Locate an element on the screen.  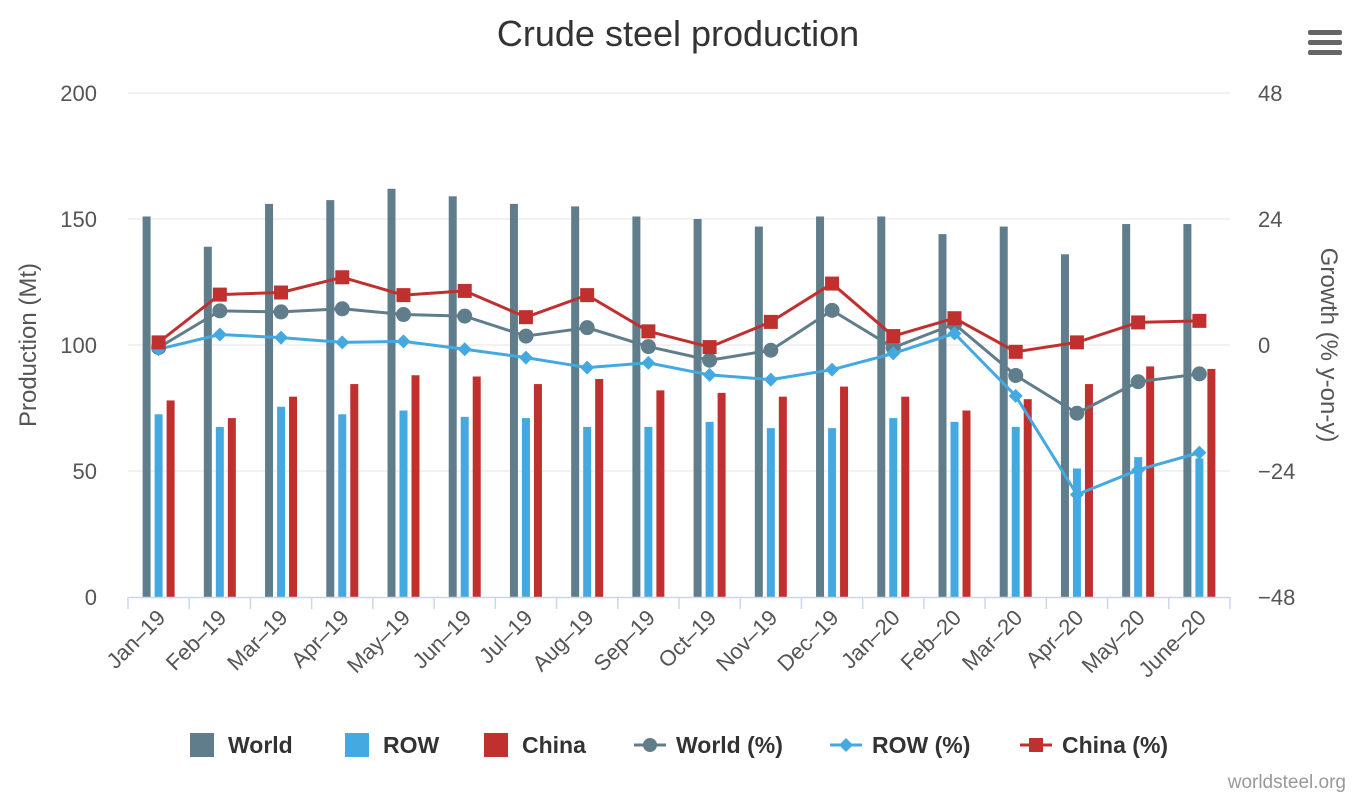
context-menu-button is located at coordinates (1322, 41).